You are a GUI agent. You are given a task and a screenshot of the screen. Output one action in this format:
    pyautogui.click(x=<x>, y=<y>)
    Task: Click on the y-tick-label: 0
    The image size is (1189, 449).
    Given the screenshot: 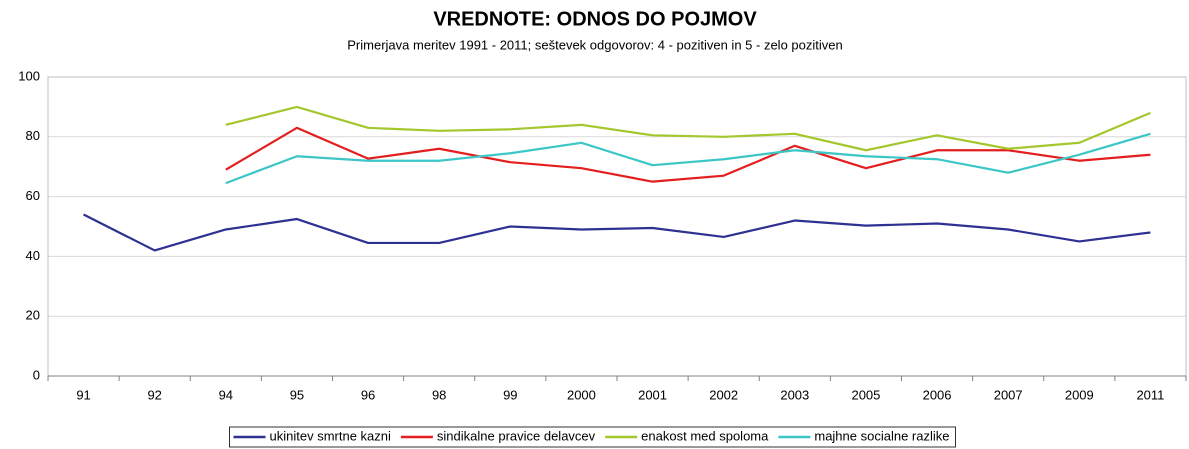 What is the action you would take?
    pyautogui.click(x=36, y=374)
    